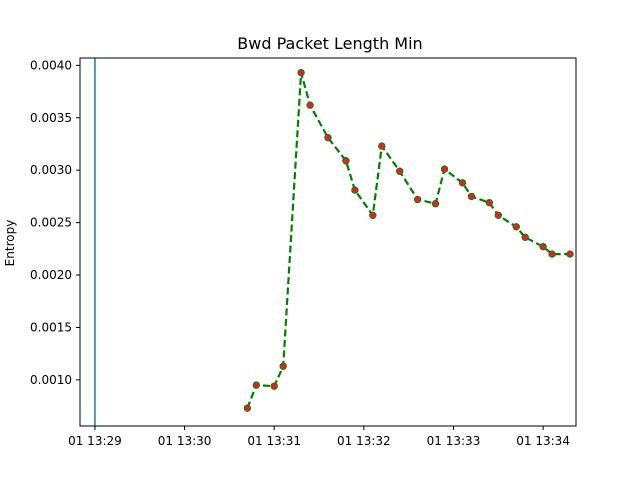  What do you see at coordinates (454, 441) in the screenshot?
I see `x-tick-label: 01 13:33` at bounding box center [454, 441].